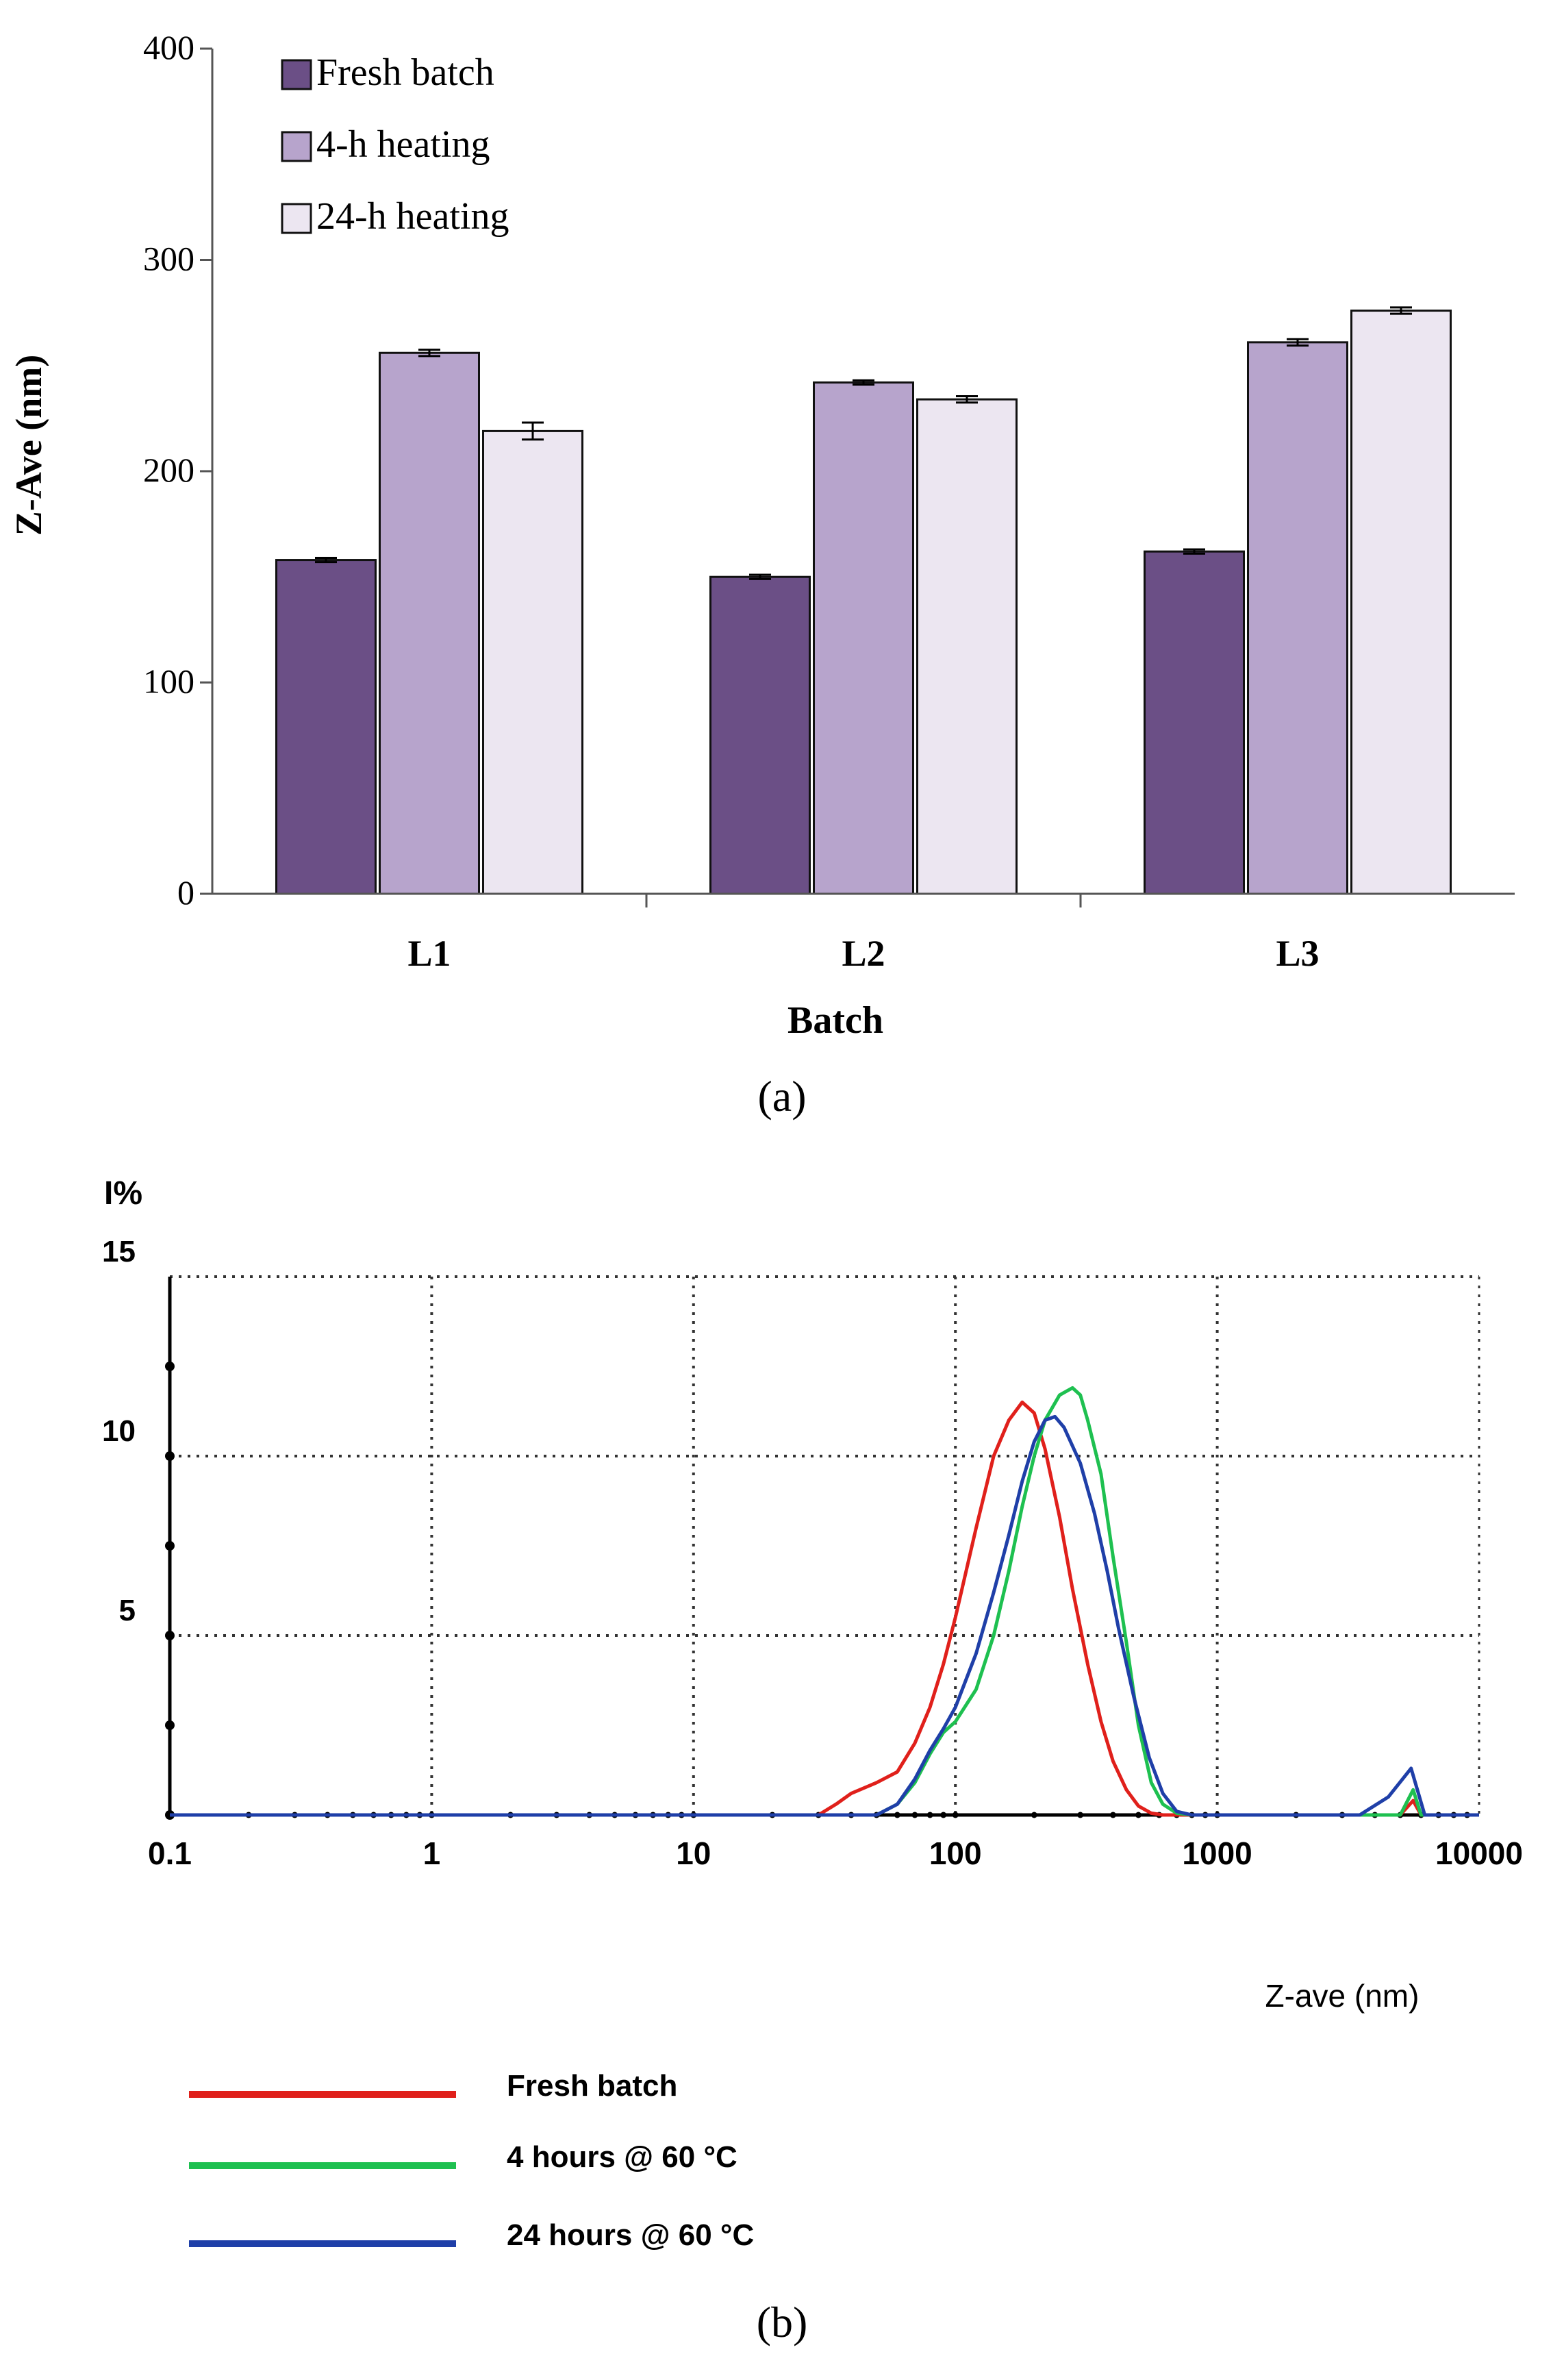 This screenshot has width=1564, height=2380. What do you see at coordinates (170, 1853) in the screenshot?
I see `x-tick-label: 0.1` at bounding box center [170, 1853].